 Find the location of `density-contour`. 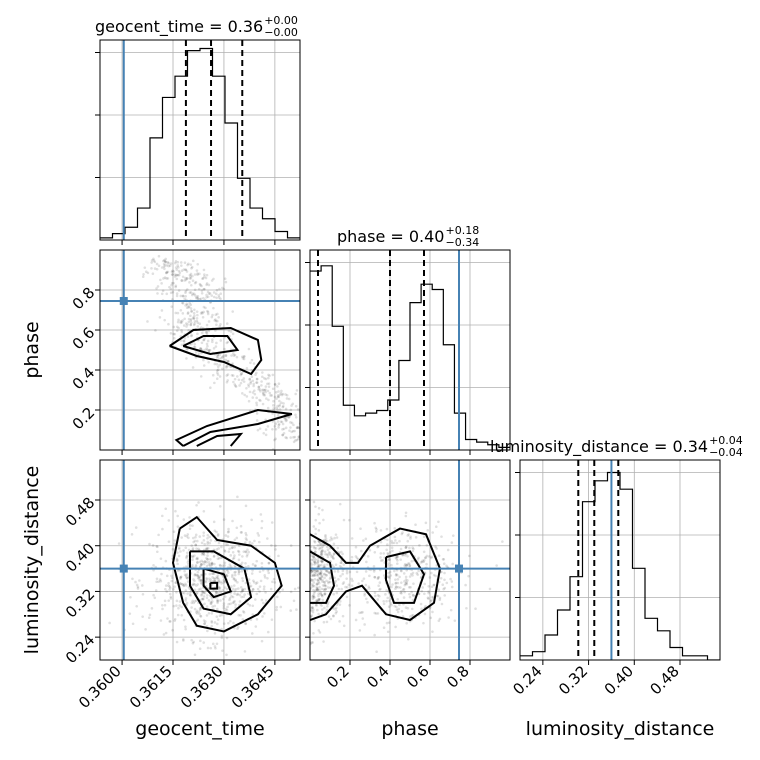

density-contour is located at coordinates (220, 583).